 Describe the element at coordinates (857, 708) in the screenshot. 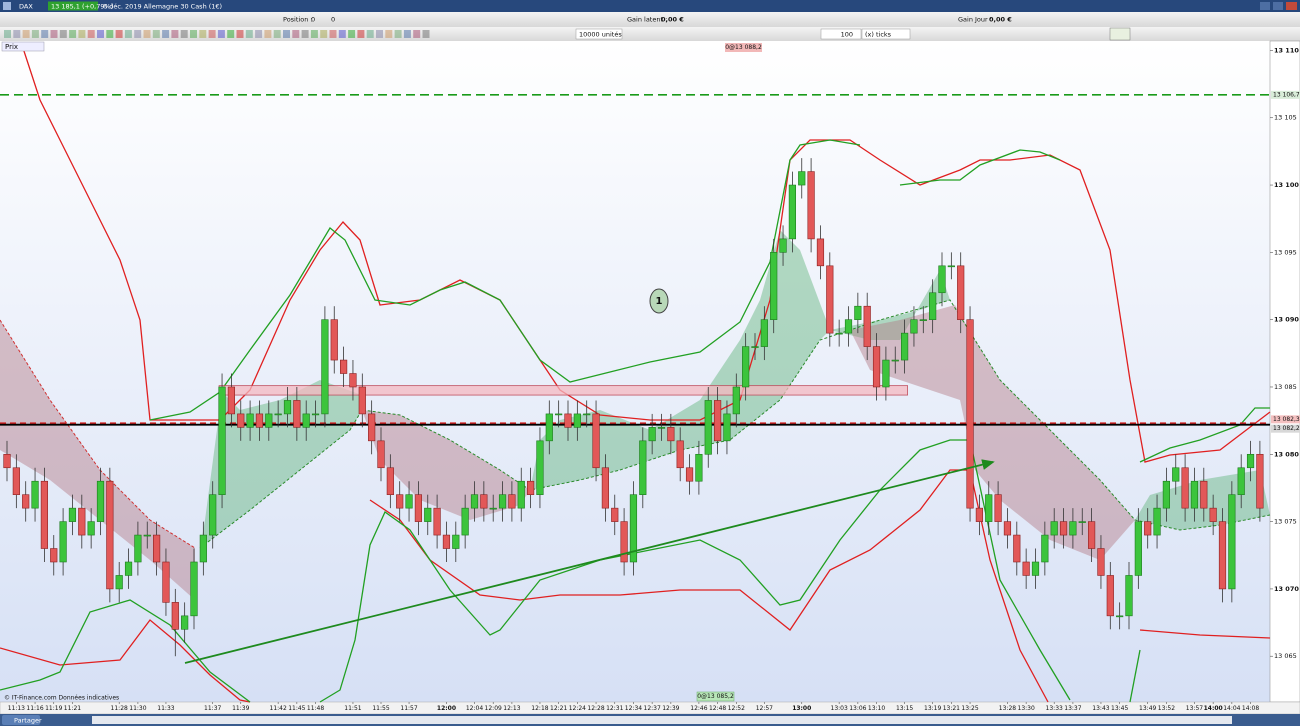

I see `x-tick-label: 13:06` at that location.